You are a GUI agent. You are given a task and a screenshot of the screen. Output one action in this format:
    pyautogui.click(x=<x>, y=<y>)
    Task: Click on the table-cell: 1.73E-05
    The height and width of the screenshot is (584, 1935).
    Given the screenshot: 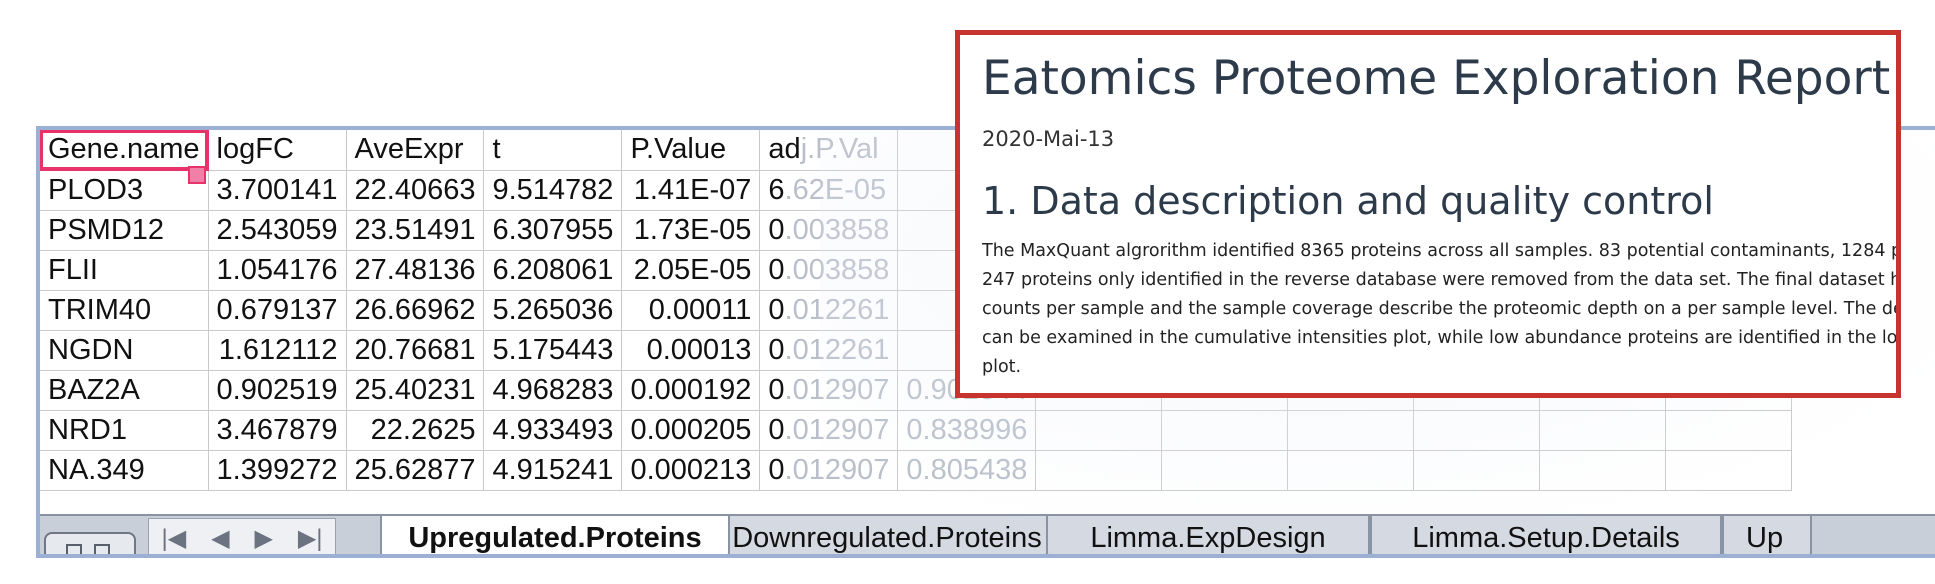 What is the action you would take?
    pyautogui.click(x=691, y=230)
    